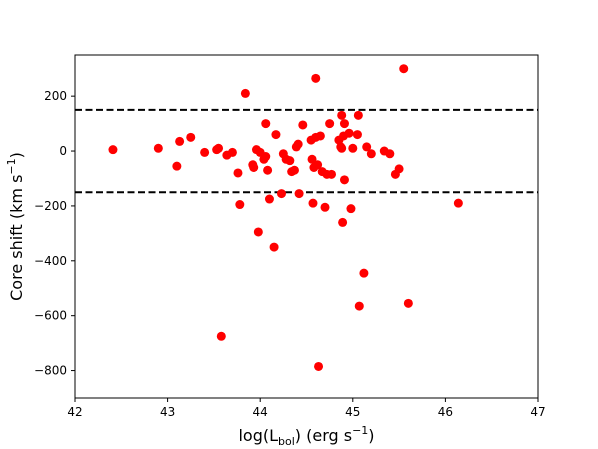 The height and width of the screenshot is (449, 598). I want to click on y-axis-label: Core shift (km s−1), so click(15, 226).